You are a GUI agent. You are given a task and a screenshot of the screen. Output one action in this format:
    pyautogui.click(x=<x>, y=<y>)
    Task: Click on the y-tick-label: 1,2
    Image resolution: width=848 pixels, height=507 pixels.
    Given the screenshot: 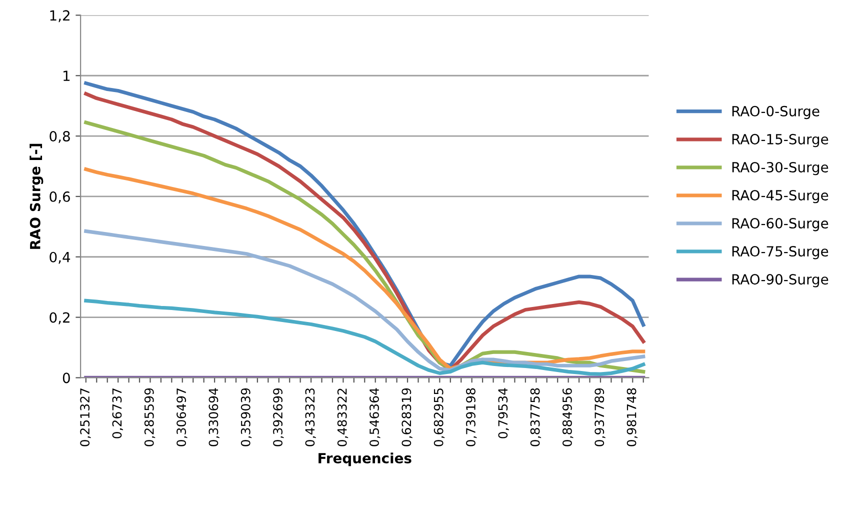 What is the action you would take?
    pyautogui.click(x=60, y=16)
    